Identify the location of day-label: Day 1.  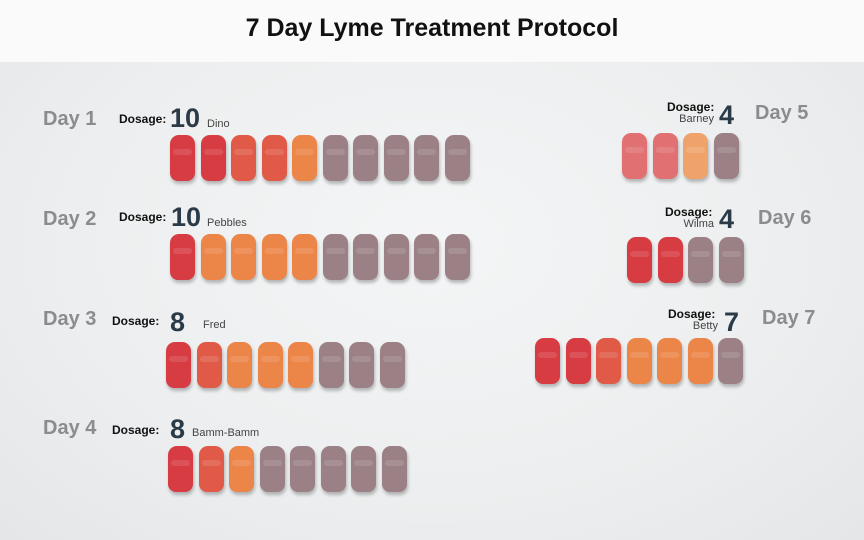
(70, 119).